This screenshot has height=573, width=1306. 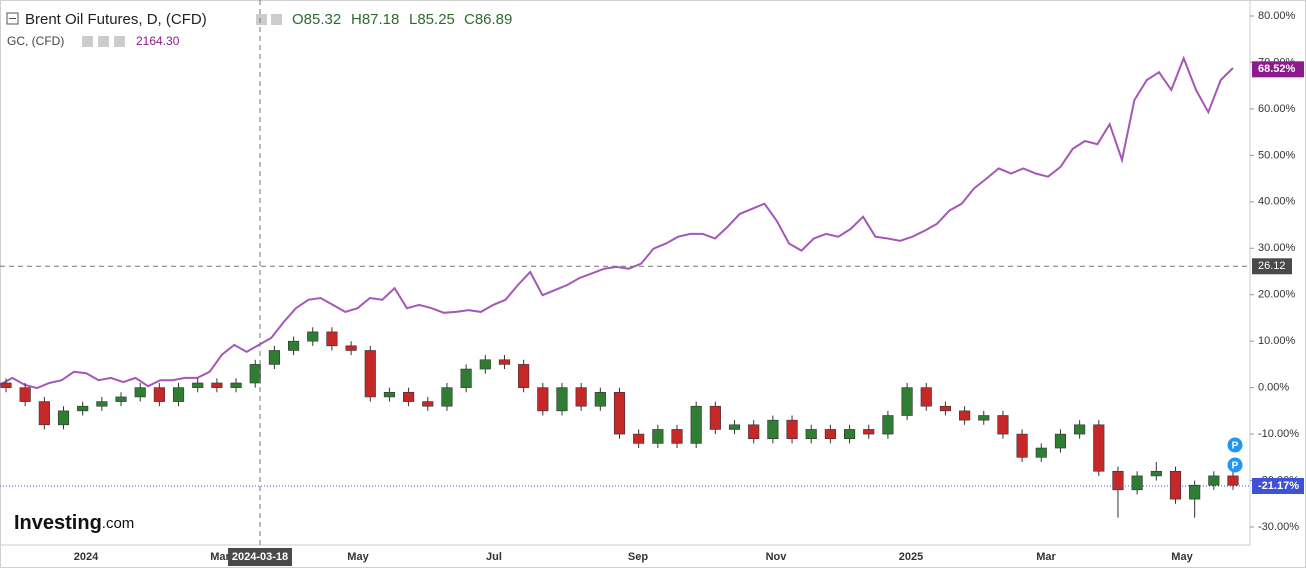 What do you see at coordinates (777, 557) in the screenshot?
I see `x-tick-label: Nov` at bounding box center [777, 557].